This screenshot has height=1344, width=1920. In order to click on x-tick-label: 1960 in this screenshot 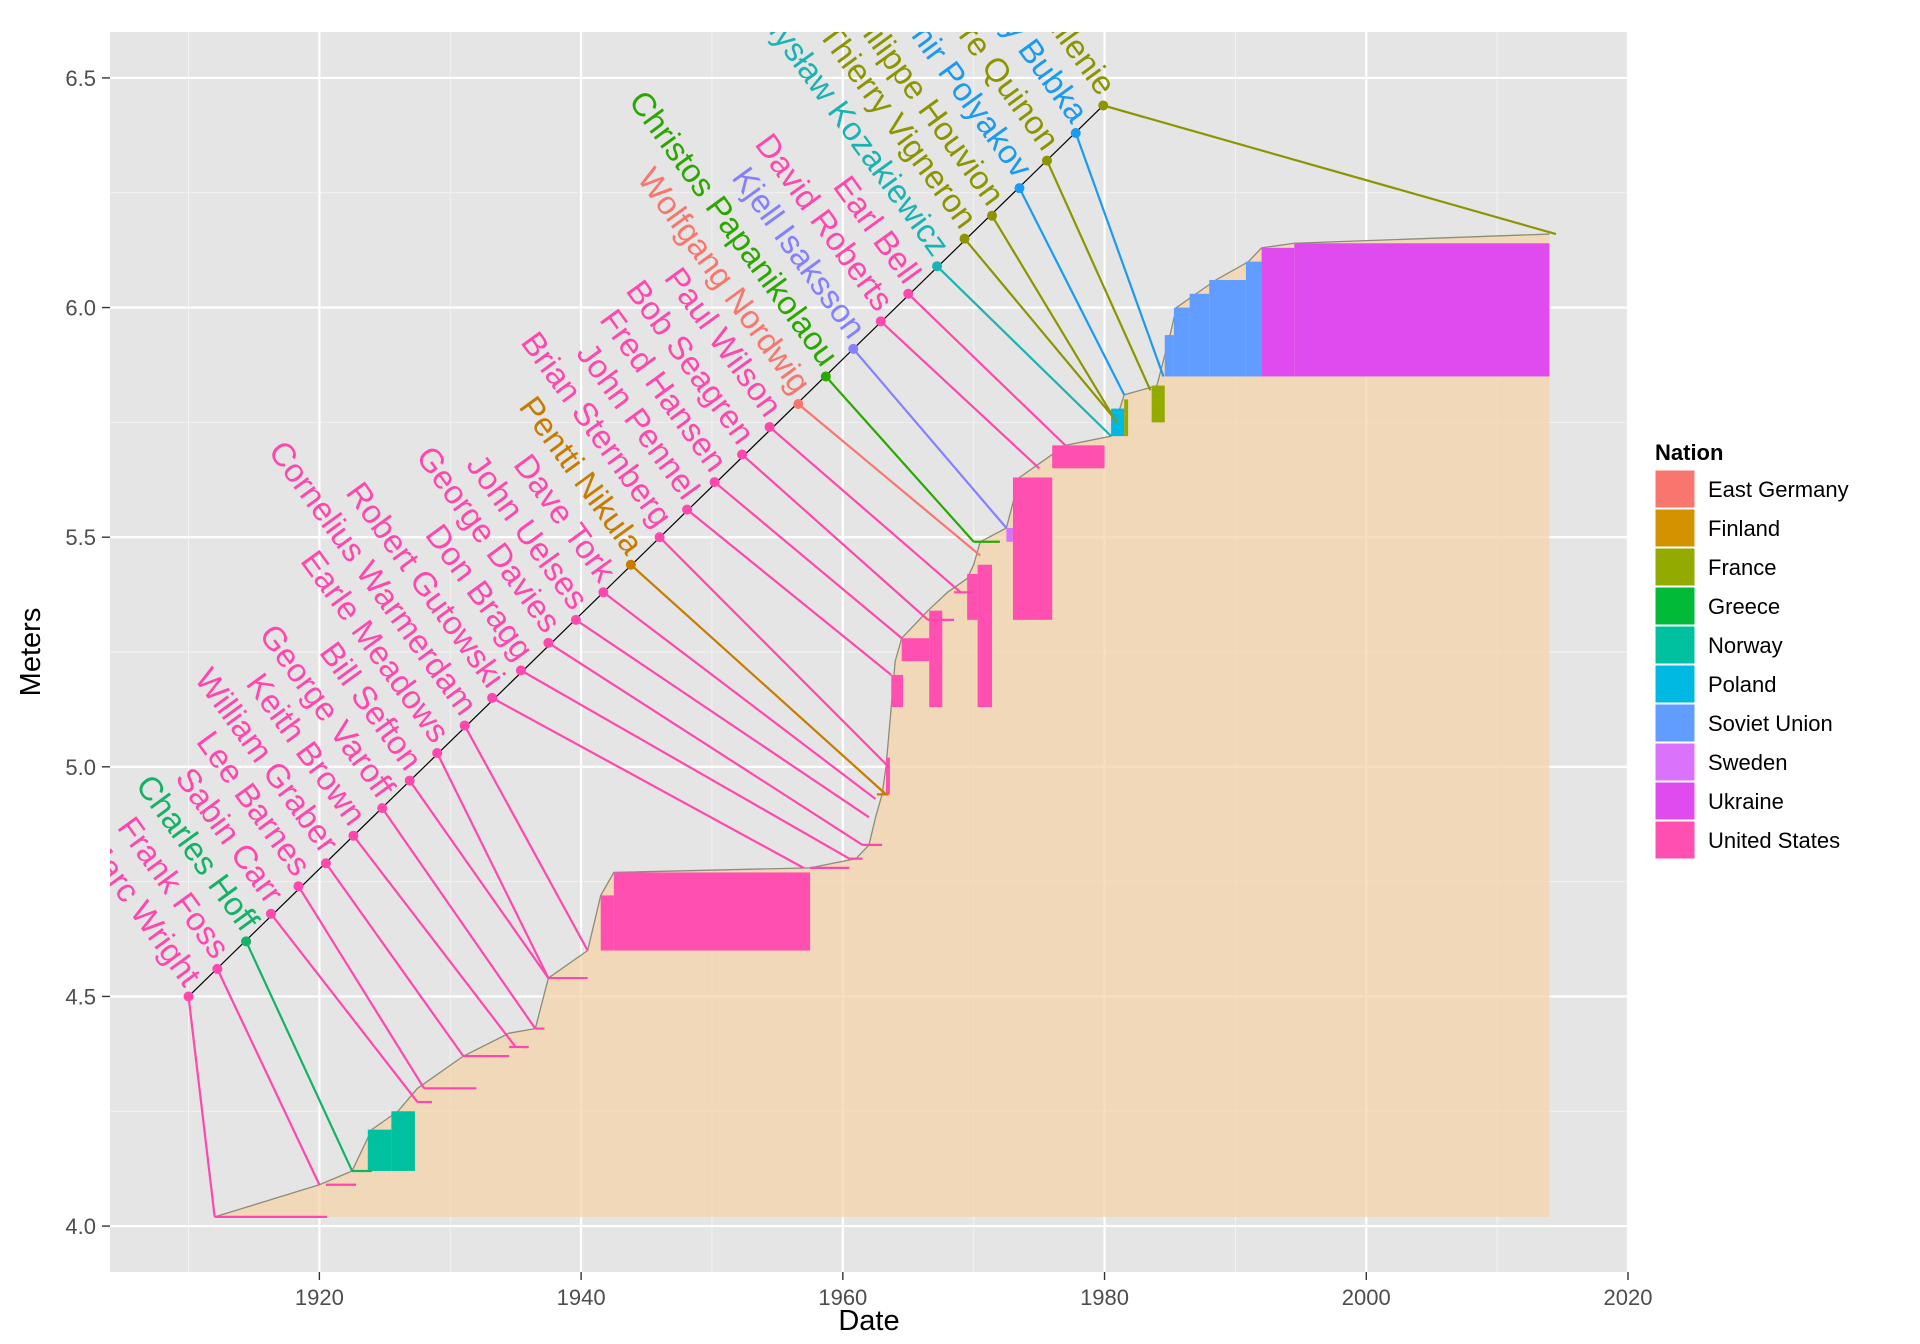, I will do `click(842, 1297)`.